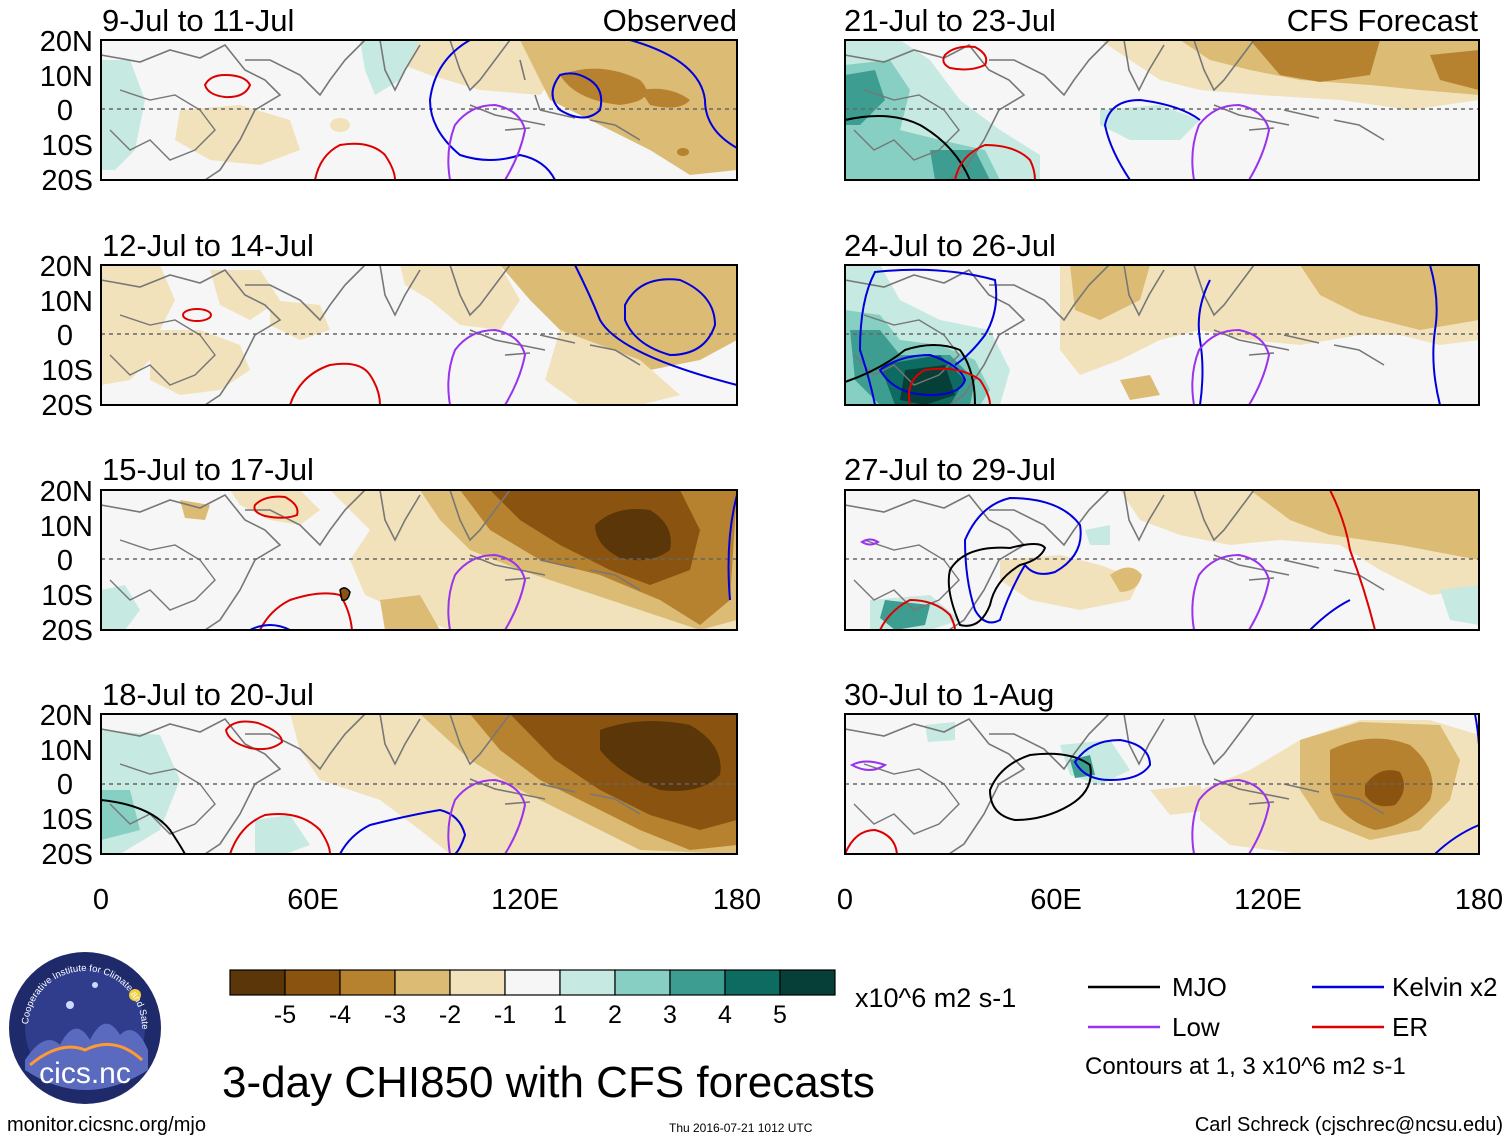  I want to click on legend-label-er: ER, so click(1410, 1027).